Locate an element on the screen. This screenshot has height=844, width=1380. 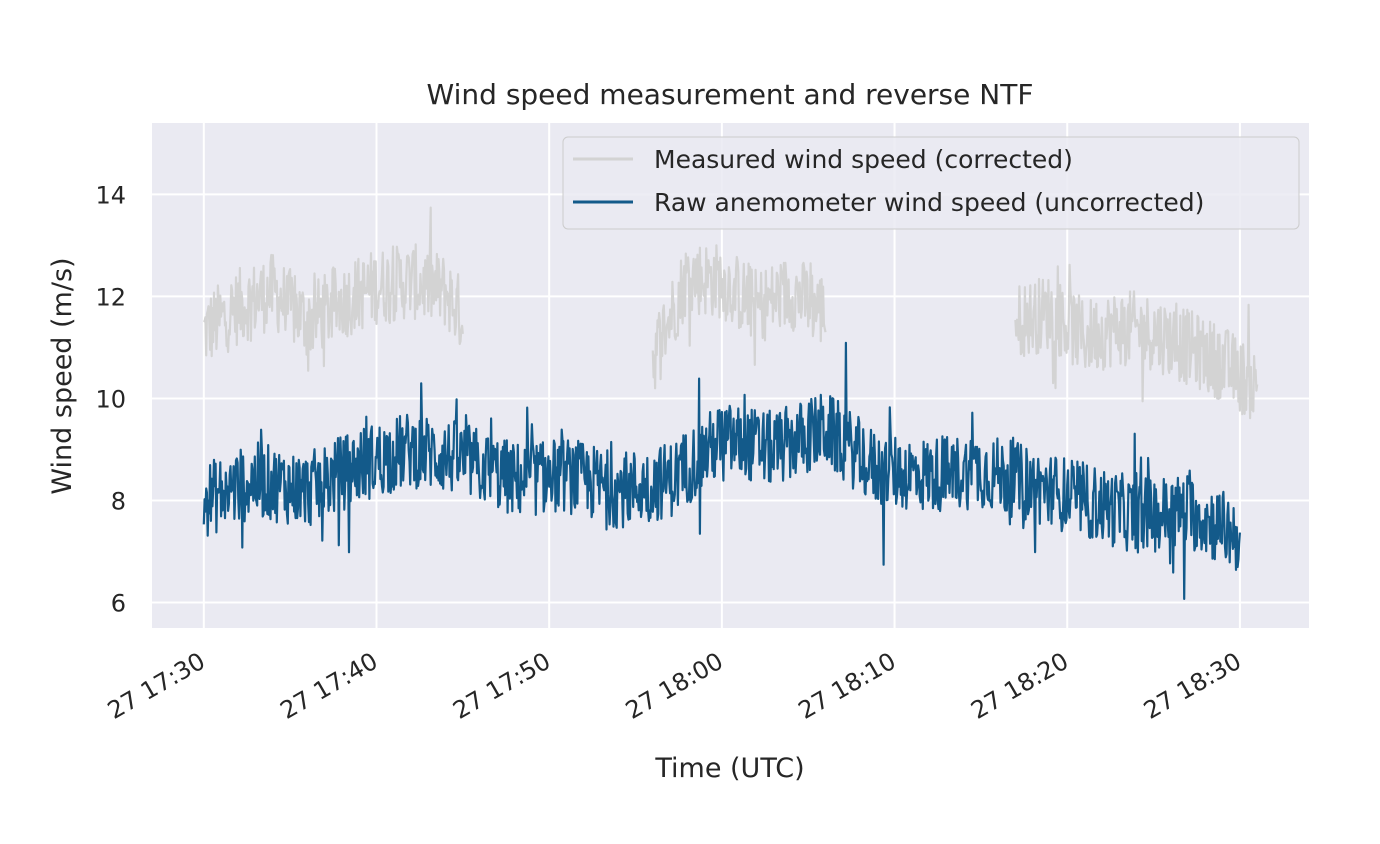
y-tick-label: 12 is located at coordinates (110, 297).